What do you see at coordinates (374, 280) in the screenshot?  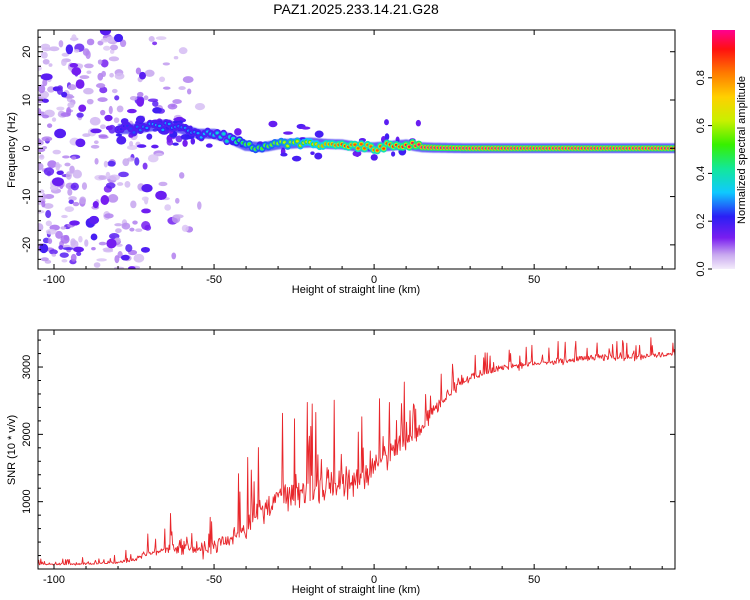 I see `spectrogram-x-tick-label: 0` at bounding box center [374, 280].